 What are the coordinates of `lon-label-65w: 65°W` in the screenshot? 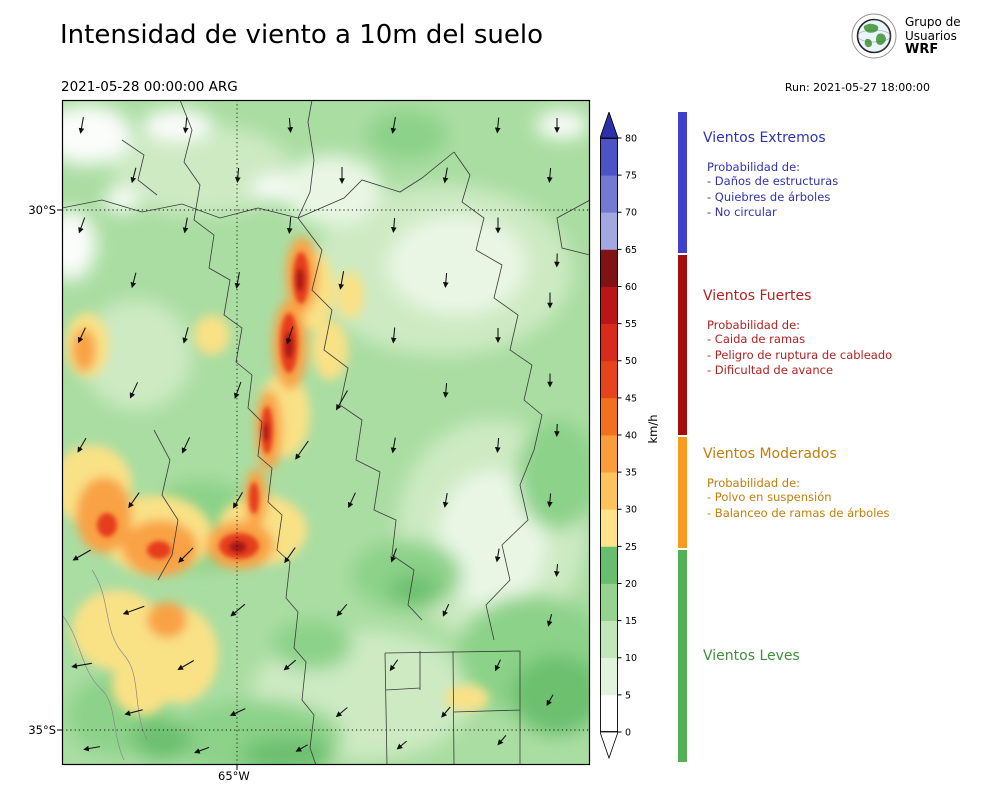 It's located at (234, 776).